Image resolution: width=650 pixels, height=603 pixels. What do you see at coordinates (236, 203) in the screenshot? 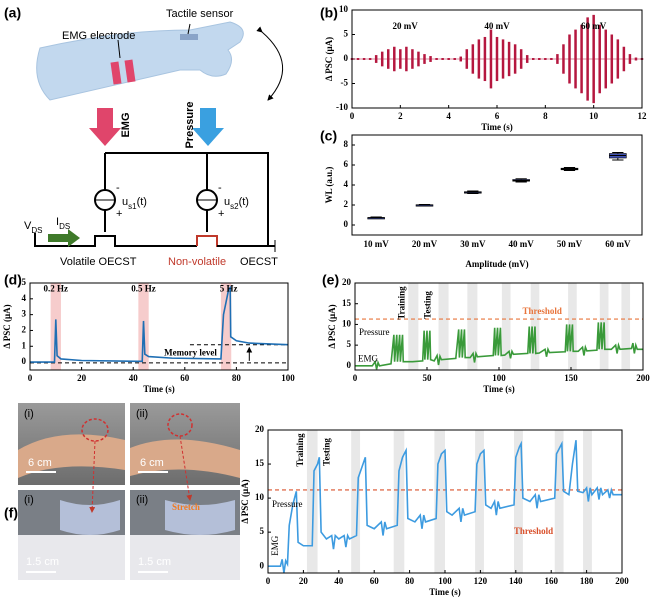
I see `source-label: us2(t)` at bounding box center [236, 203].